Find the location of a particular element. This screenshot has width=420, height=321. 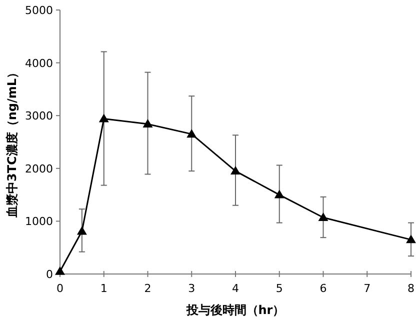

x-tick-label: 2 is located at coordinates (148, 288).